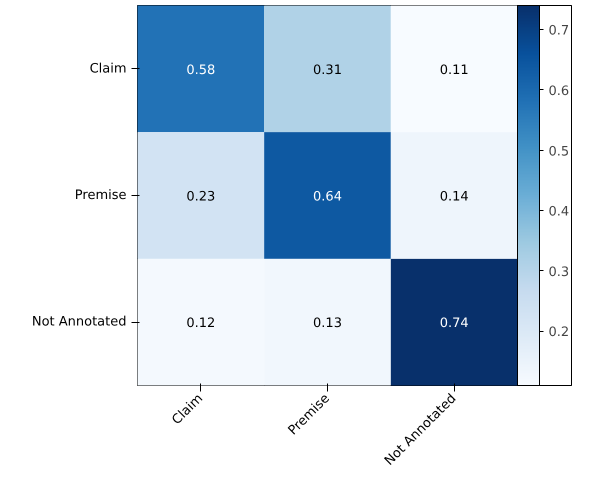 Image resolution: width=611 pixels, height=484 pixels. I want to click on color-bar-label: 0.3, so click(559, 272).